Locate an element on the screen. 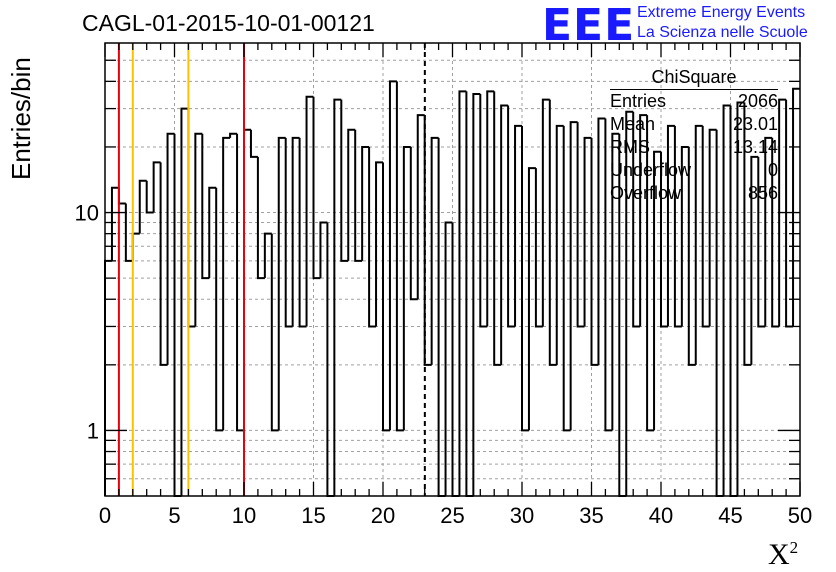 The image size is (836, 572). x-tick-label: 30 is located at coordinates (522, 515).